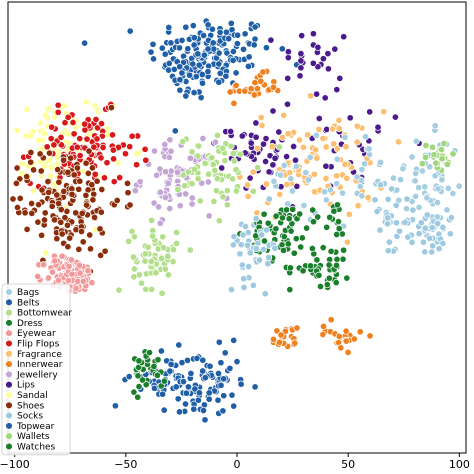 The width and height of the screenshot is (474, 474). What do you see at coordinates (35, 427) in the screenshot?
I see `legend-label-topwear: Topwear` at bounding box center [35, 427].